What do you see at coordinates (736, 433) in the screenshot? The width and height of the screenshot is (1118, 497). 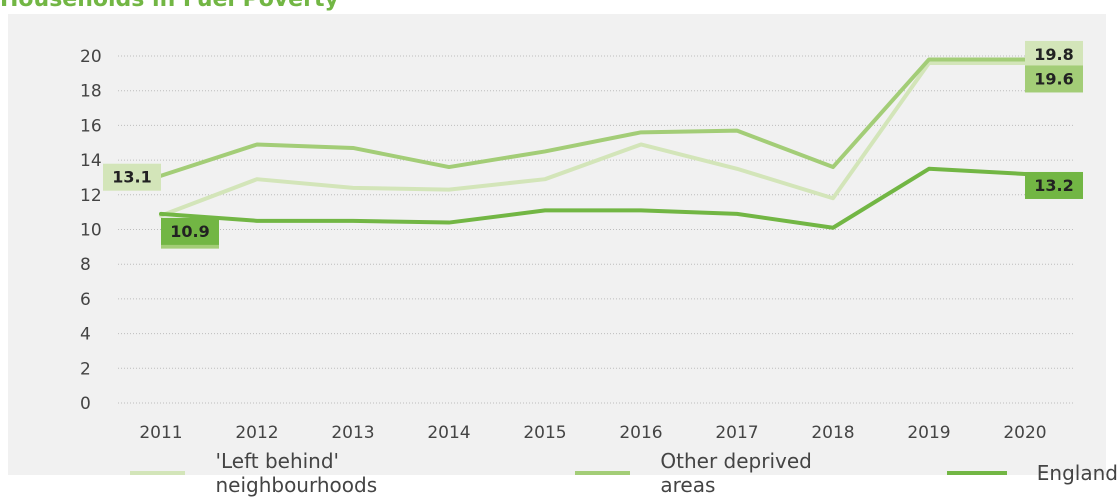 I see `x-tick-label: 2017` at bounding box center [736, 433].